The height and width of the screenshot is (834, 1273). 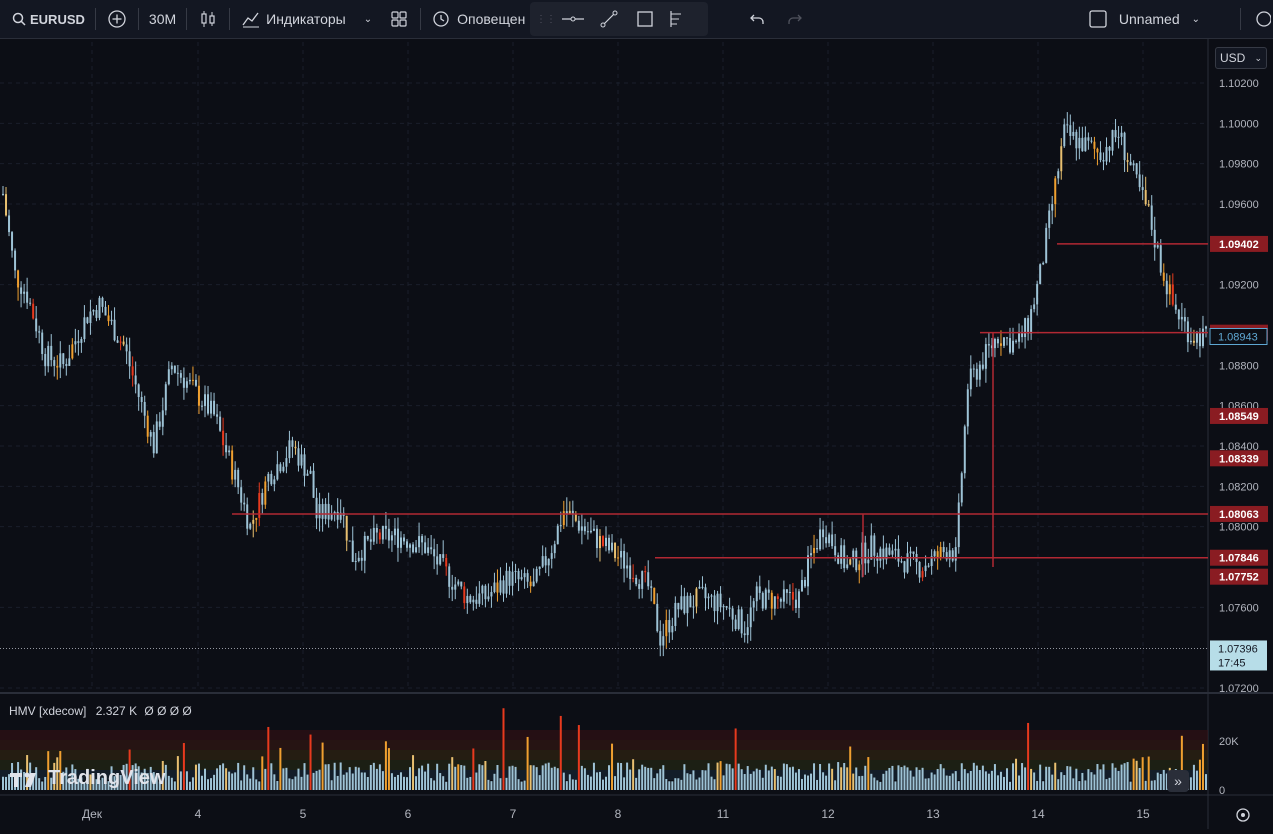 What do you see at coordinates (609, 19) in the screenshot?
I see `trend-line-icon` at bounding box center [609, 19].